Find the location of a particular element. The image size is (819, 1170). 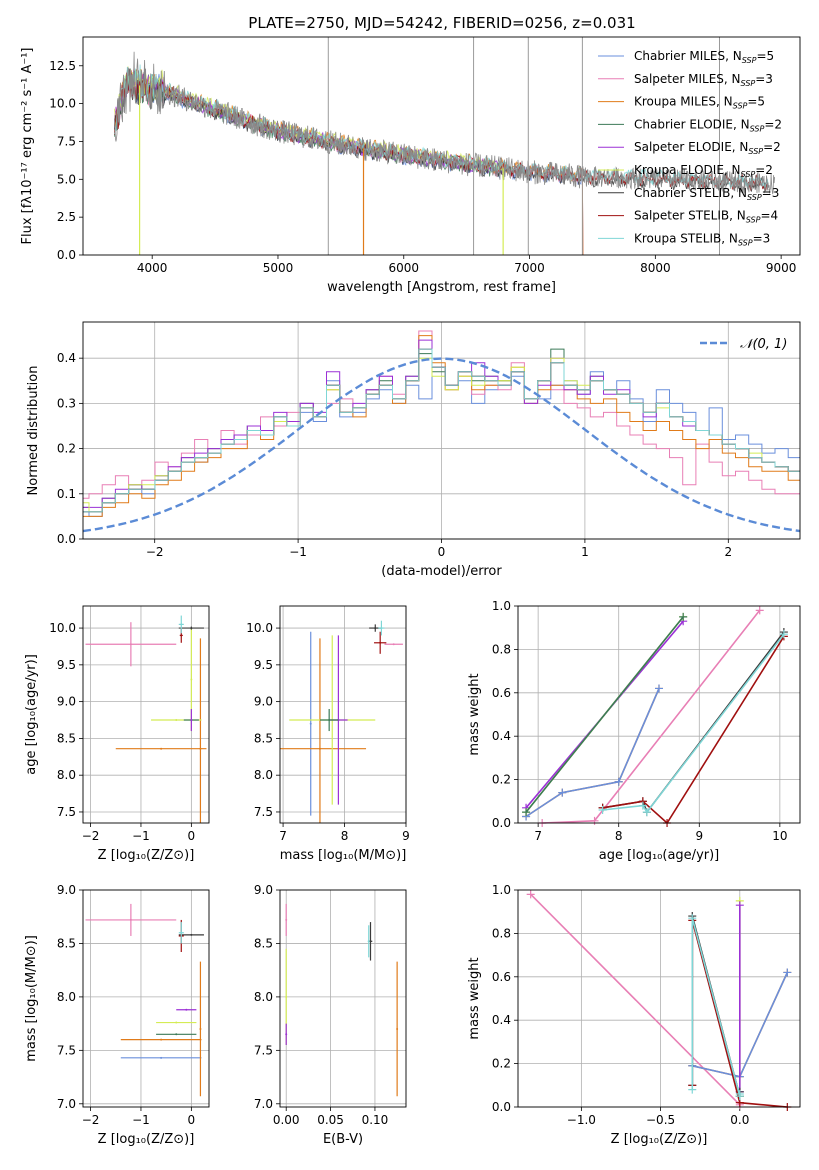

x-tick-label: 10 is located at coordinates (779, 836).